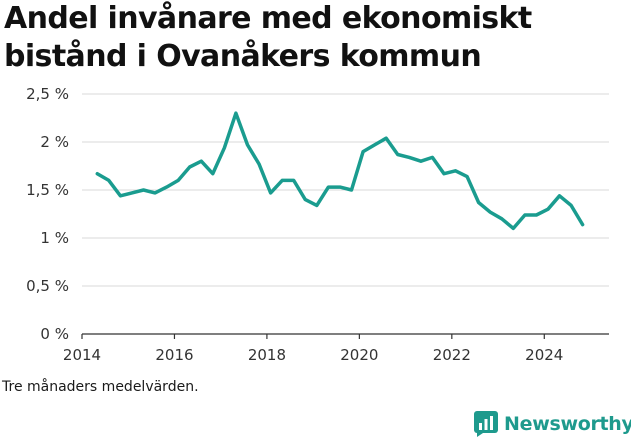 The image size is (631, 441). What do you see at coordinates (486, 424) in the screenshot?
I see `bar-chart-logo-icon` at bounding box center [486, 424].